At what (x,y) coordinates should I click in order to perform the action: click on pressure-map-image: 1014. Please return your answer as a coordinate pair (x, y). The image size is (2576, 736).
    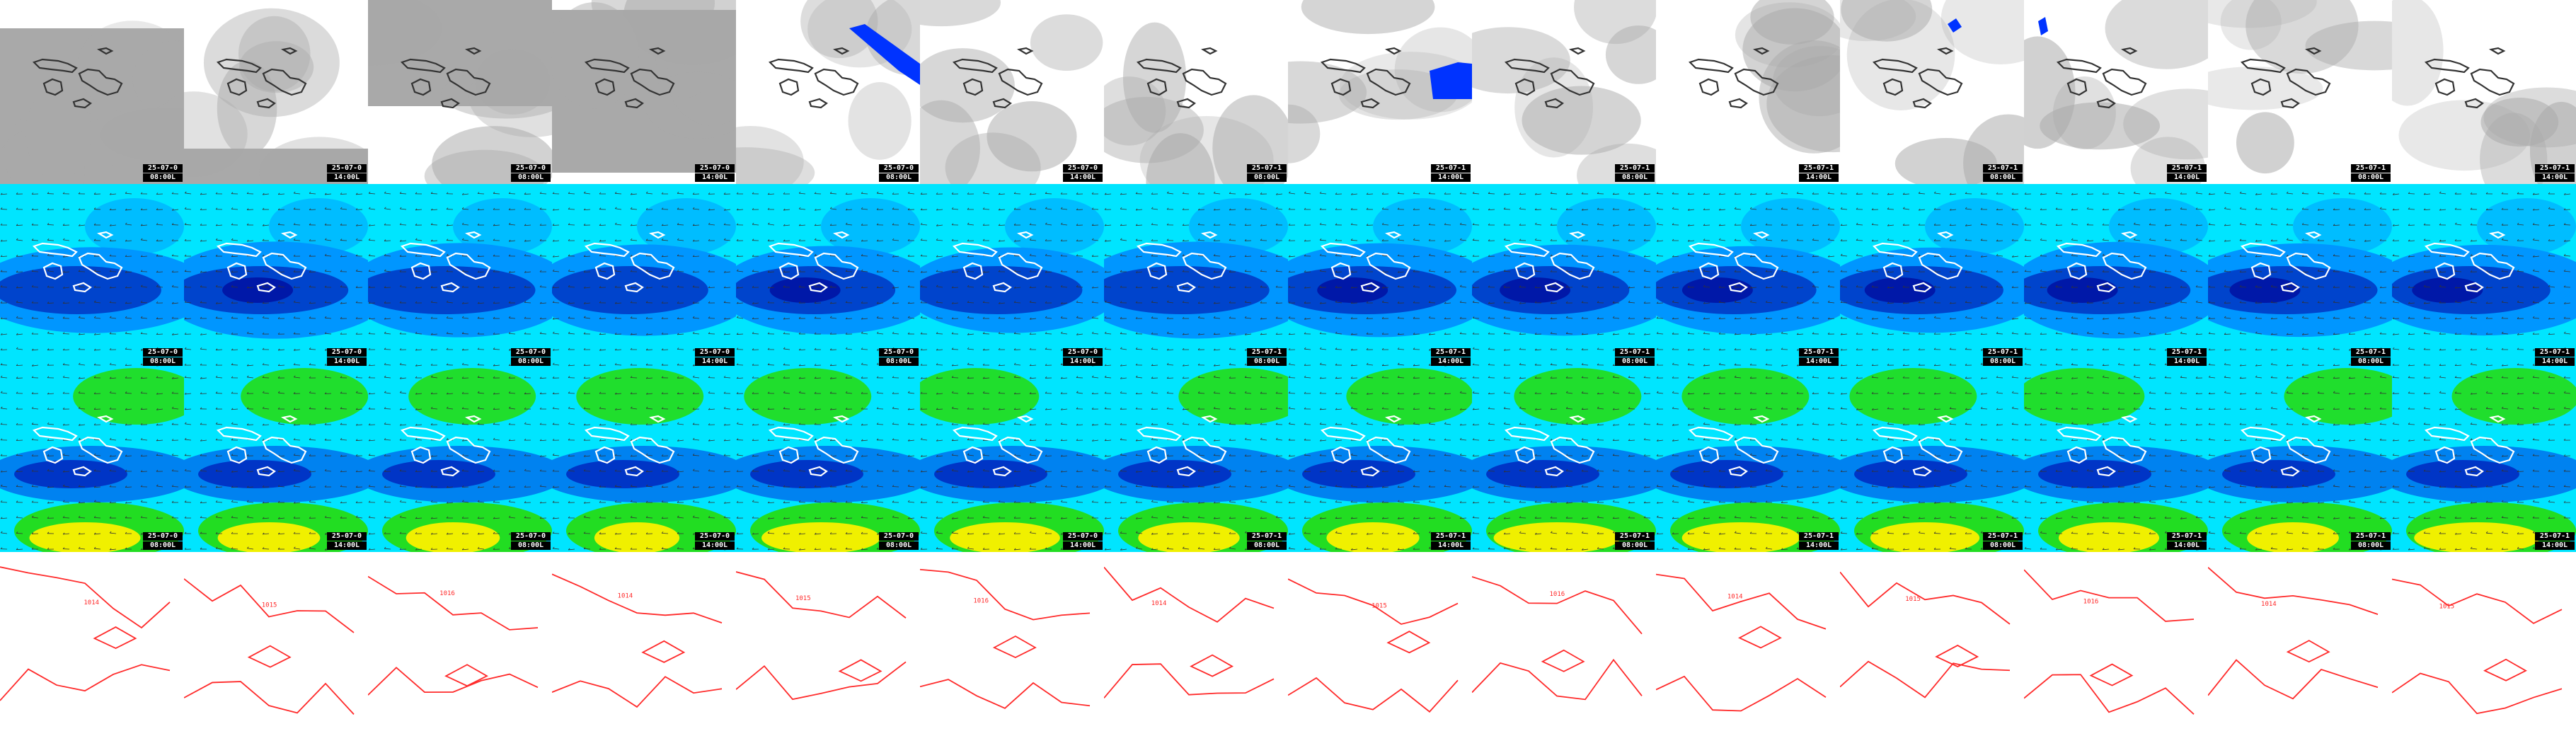
    Looking at the image, I should click on (644, 644).